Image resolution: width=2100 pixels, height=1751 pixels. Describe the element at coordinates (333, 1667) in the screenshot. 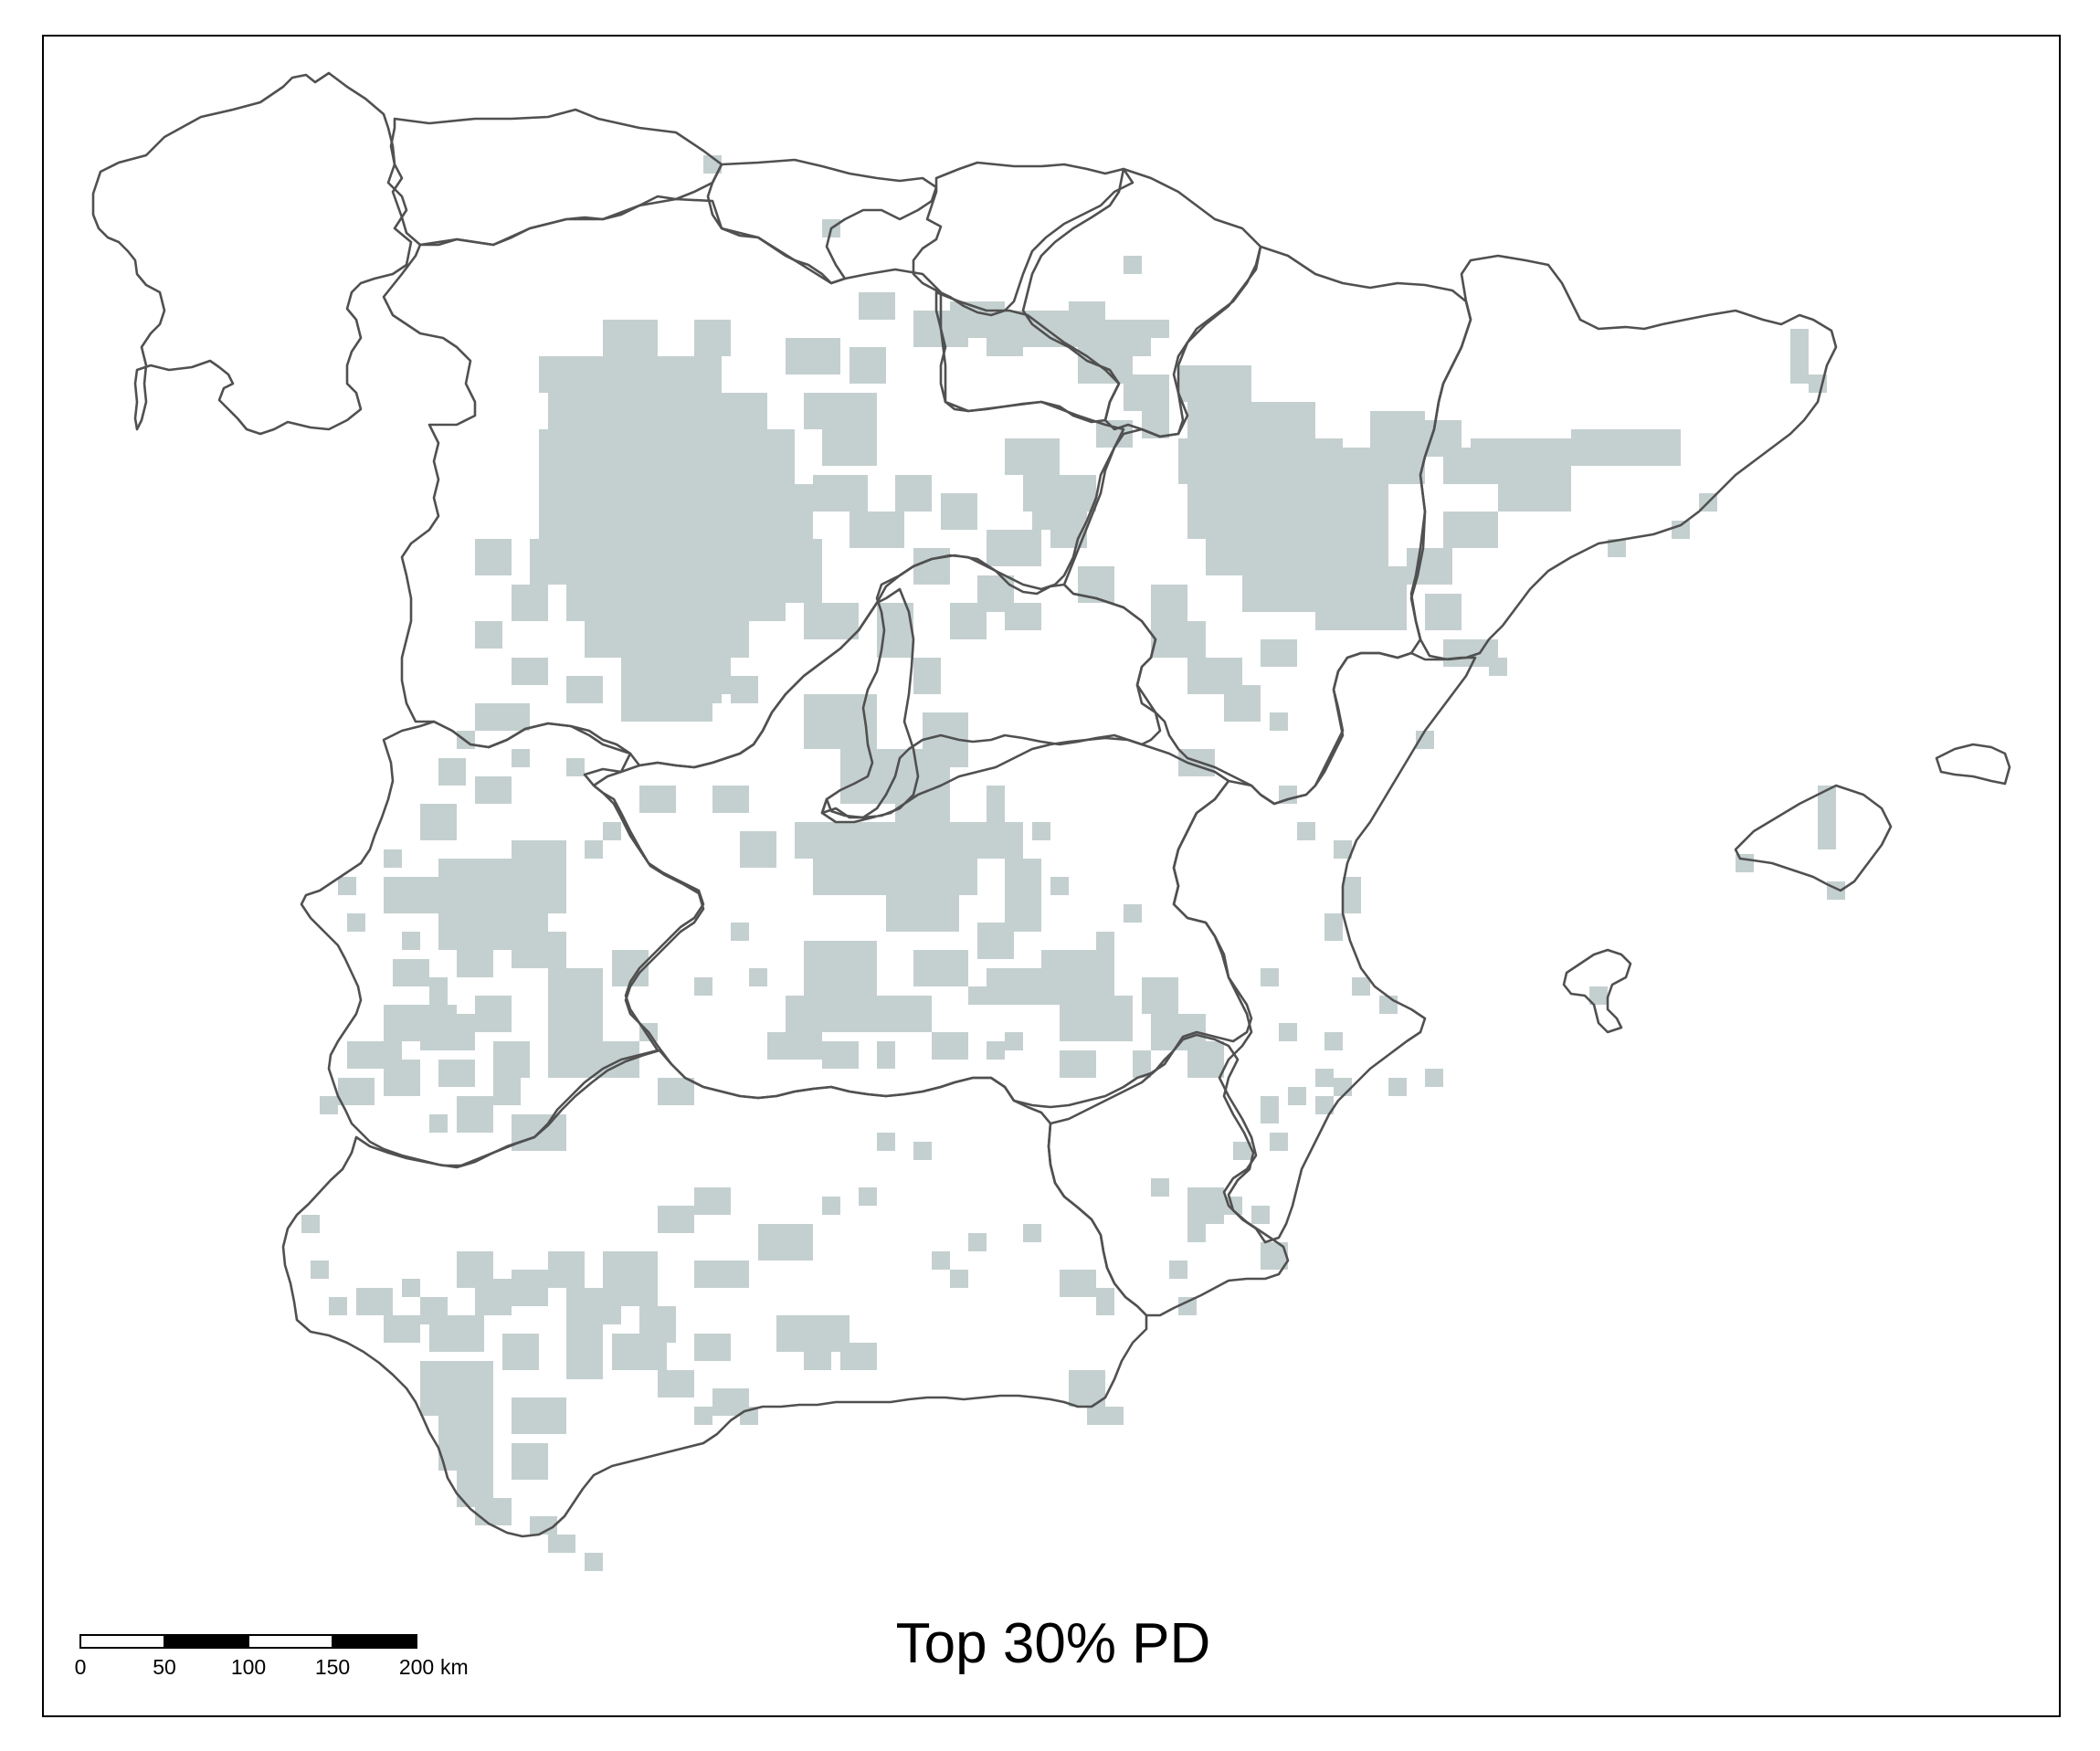

I see `scale-tick-150: 150` at that location.